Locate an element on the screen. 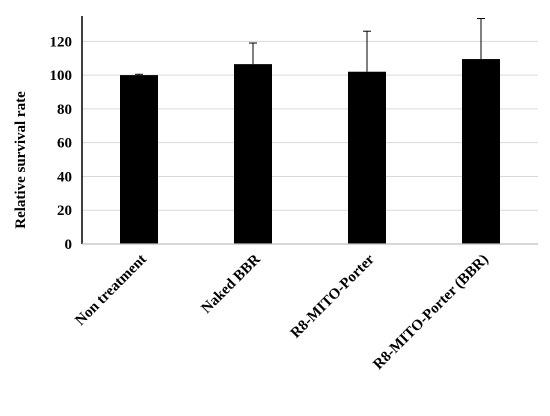  y-tick-label: 20 is located at coordinates (64, 211).